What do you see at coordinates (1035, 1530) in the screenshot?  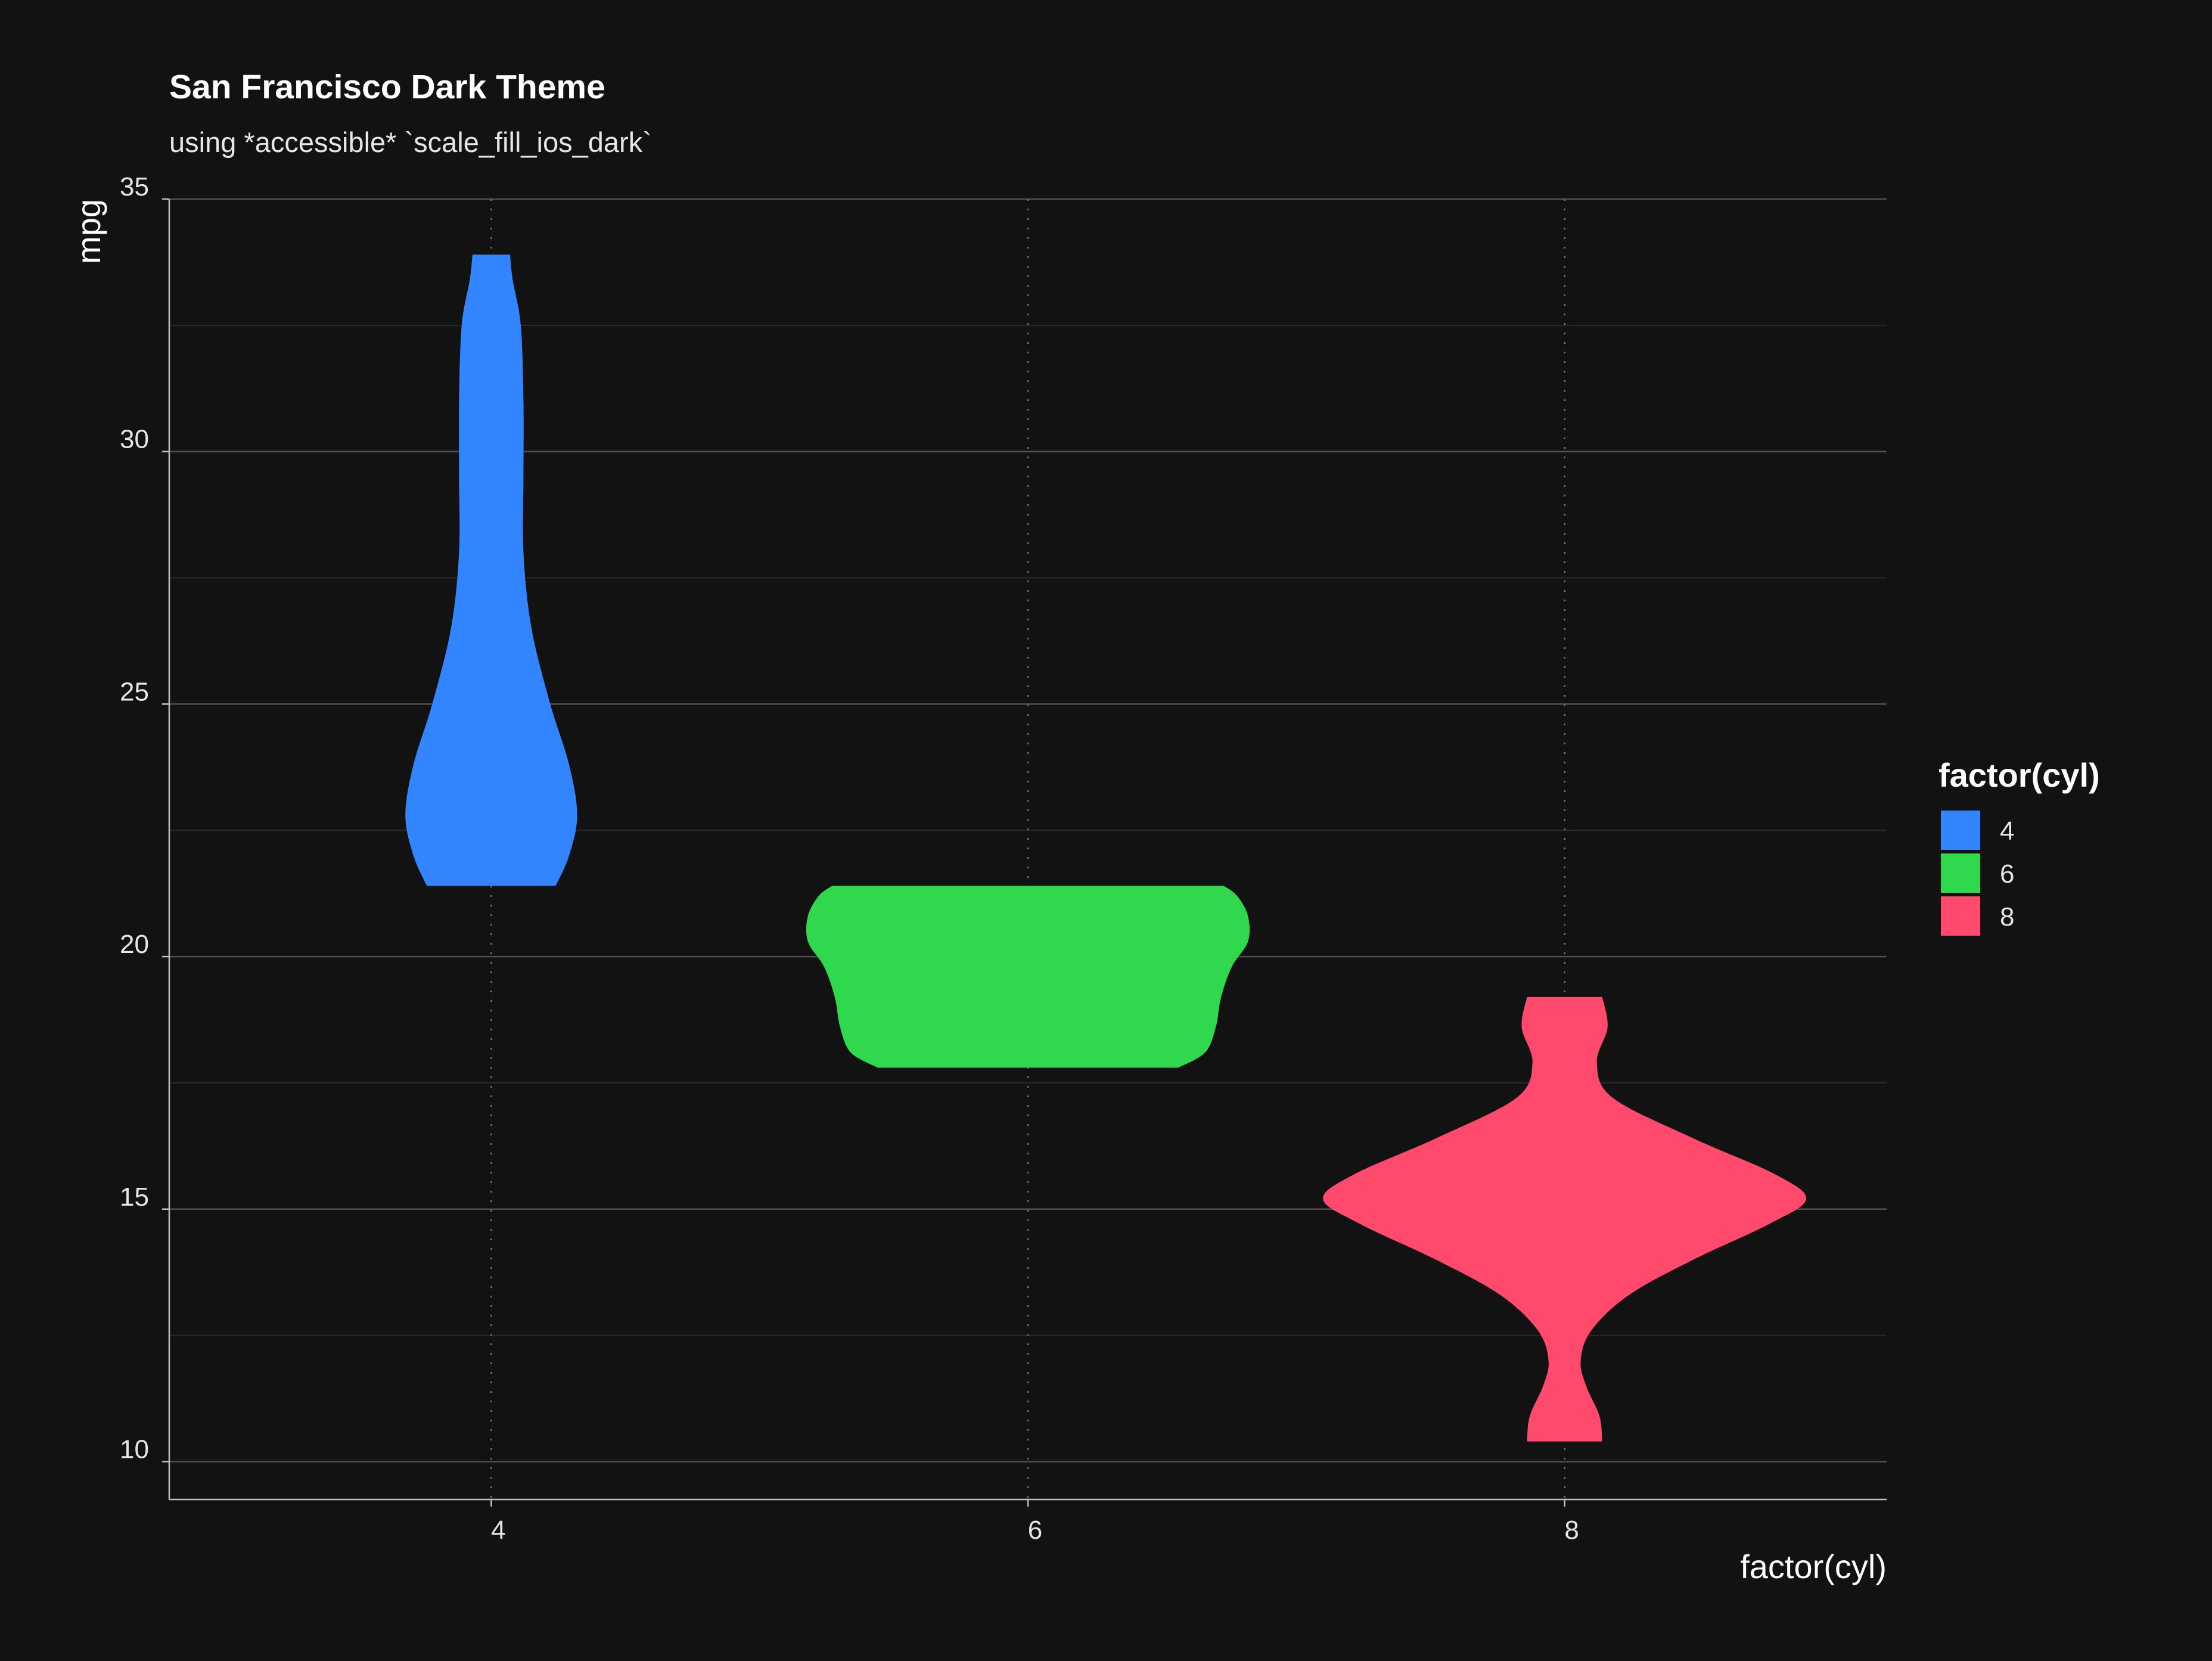 I see `x-tick-label: 6` at bounding box center [1035, 1530].